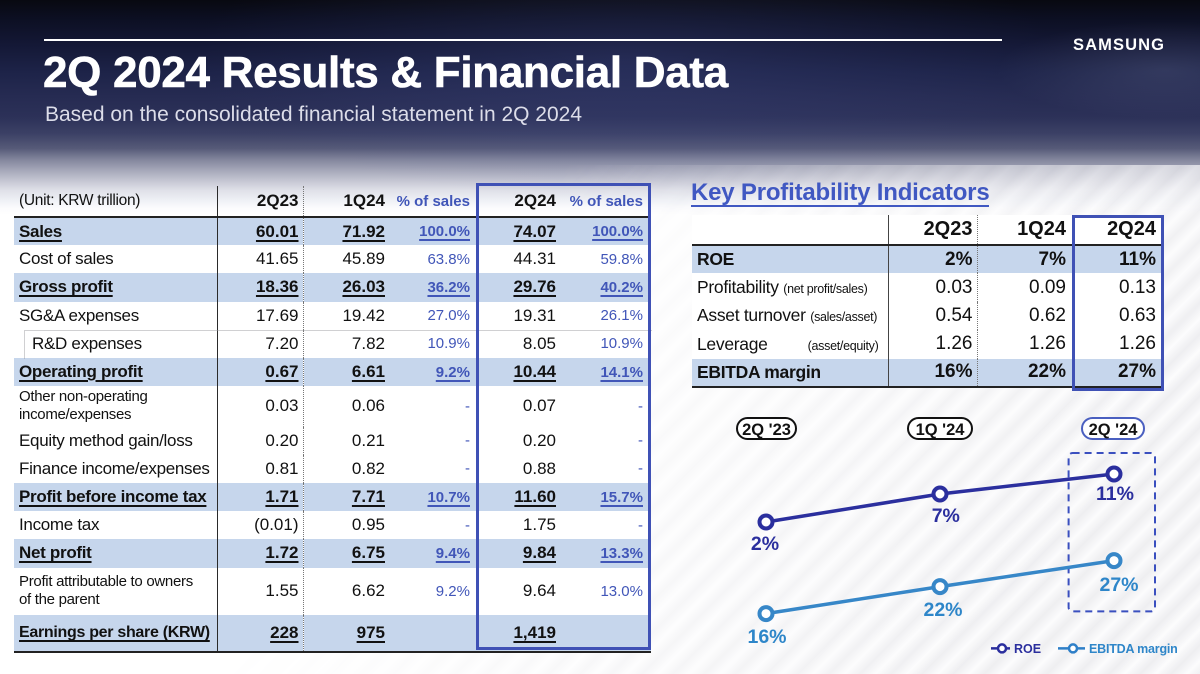  I want to click on svg-text: 2%, so click(765, 544).